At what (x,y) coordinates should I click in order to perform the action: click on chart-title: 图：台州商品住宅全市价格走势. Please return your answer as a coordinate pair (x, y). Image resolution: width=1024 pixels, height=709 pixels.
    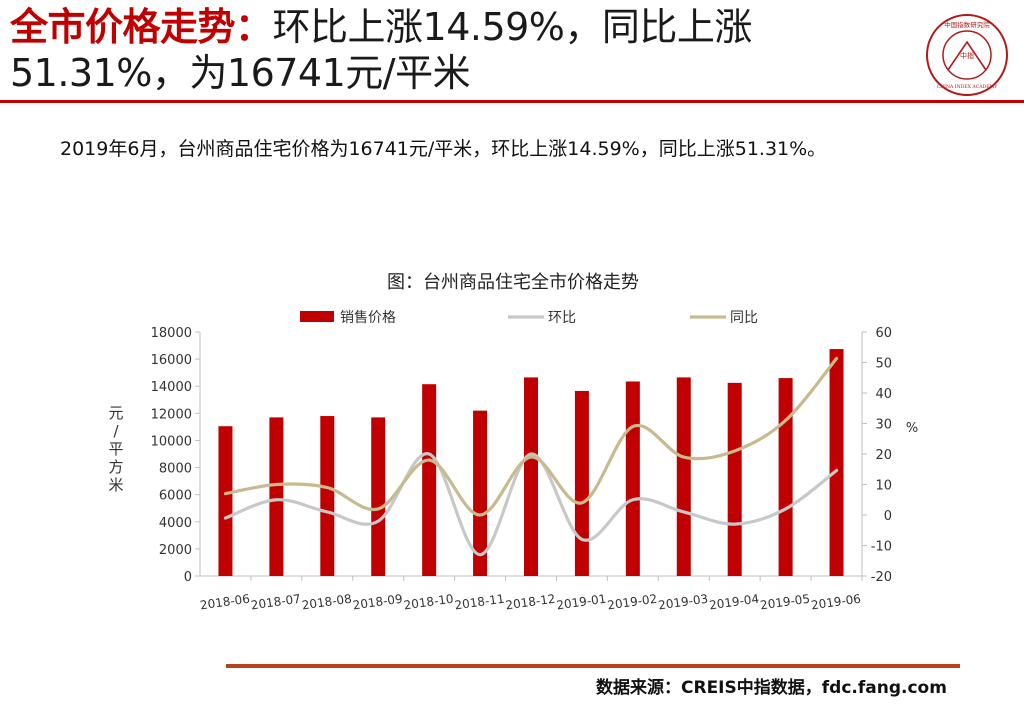
    Looking at the image, I should click on (513, 282).